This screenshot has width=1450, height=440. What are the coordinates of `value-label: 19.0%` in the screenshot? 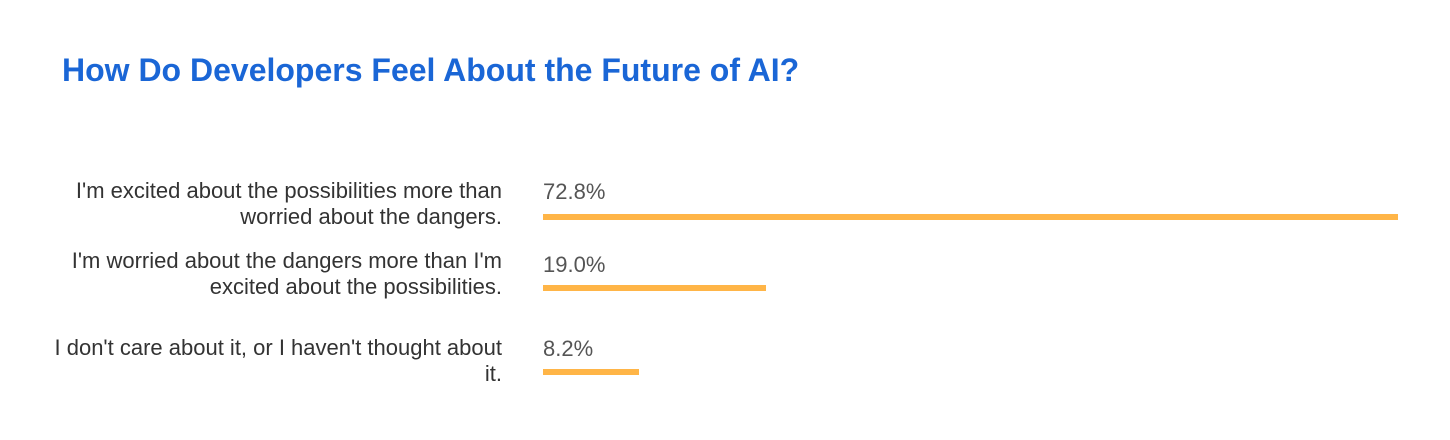 It's located at (574, 264).